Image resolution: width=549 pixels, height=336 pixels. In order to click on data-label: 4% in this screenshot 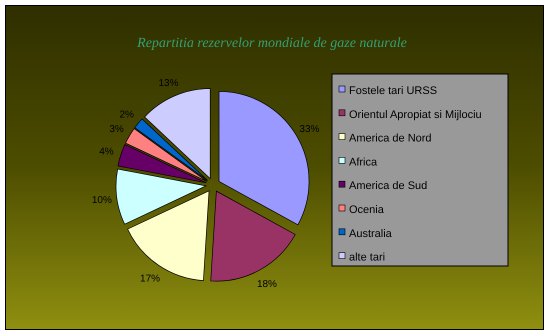, I will do `click(106, 152)`.